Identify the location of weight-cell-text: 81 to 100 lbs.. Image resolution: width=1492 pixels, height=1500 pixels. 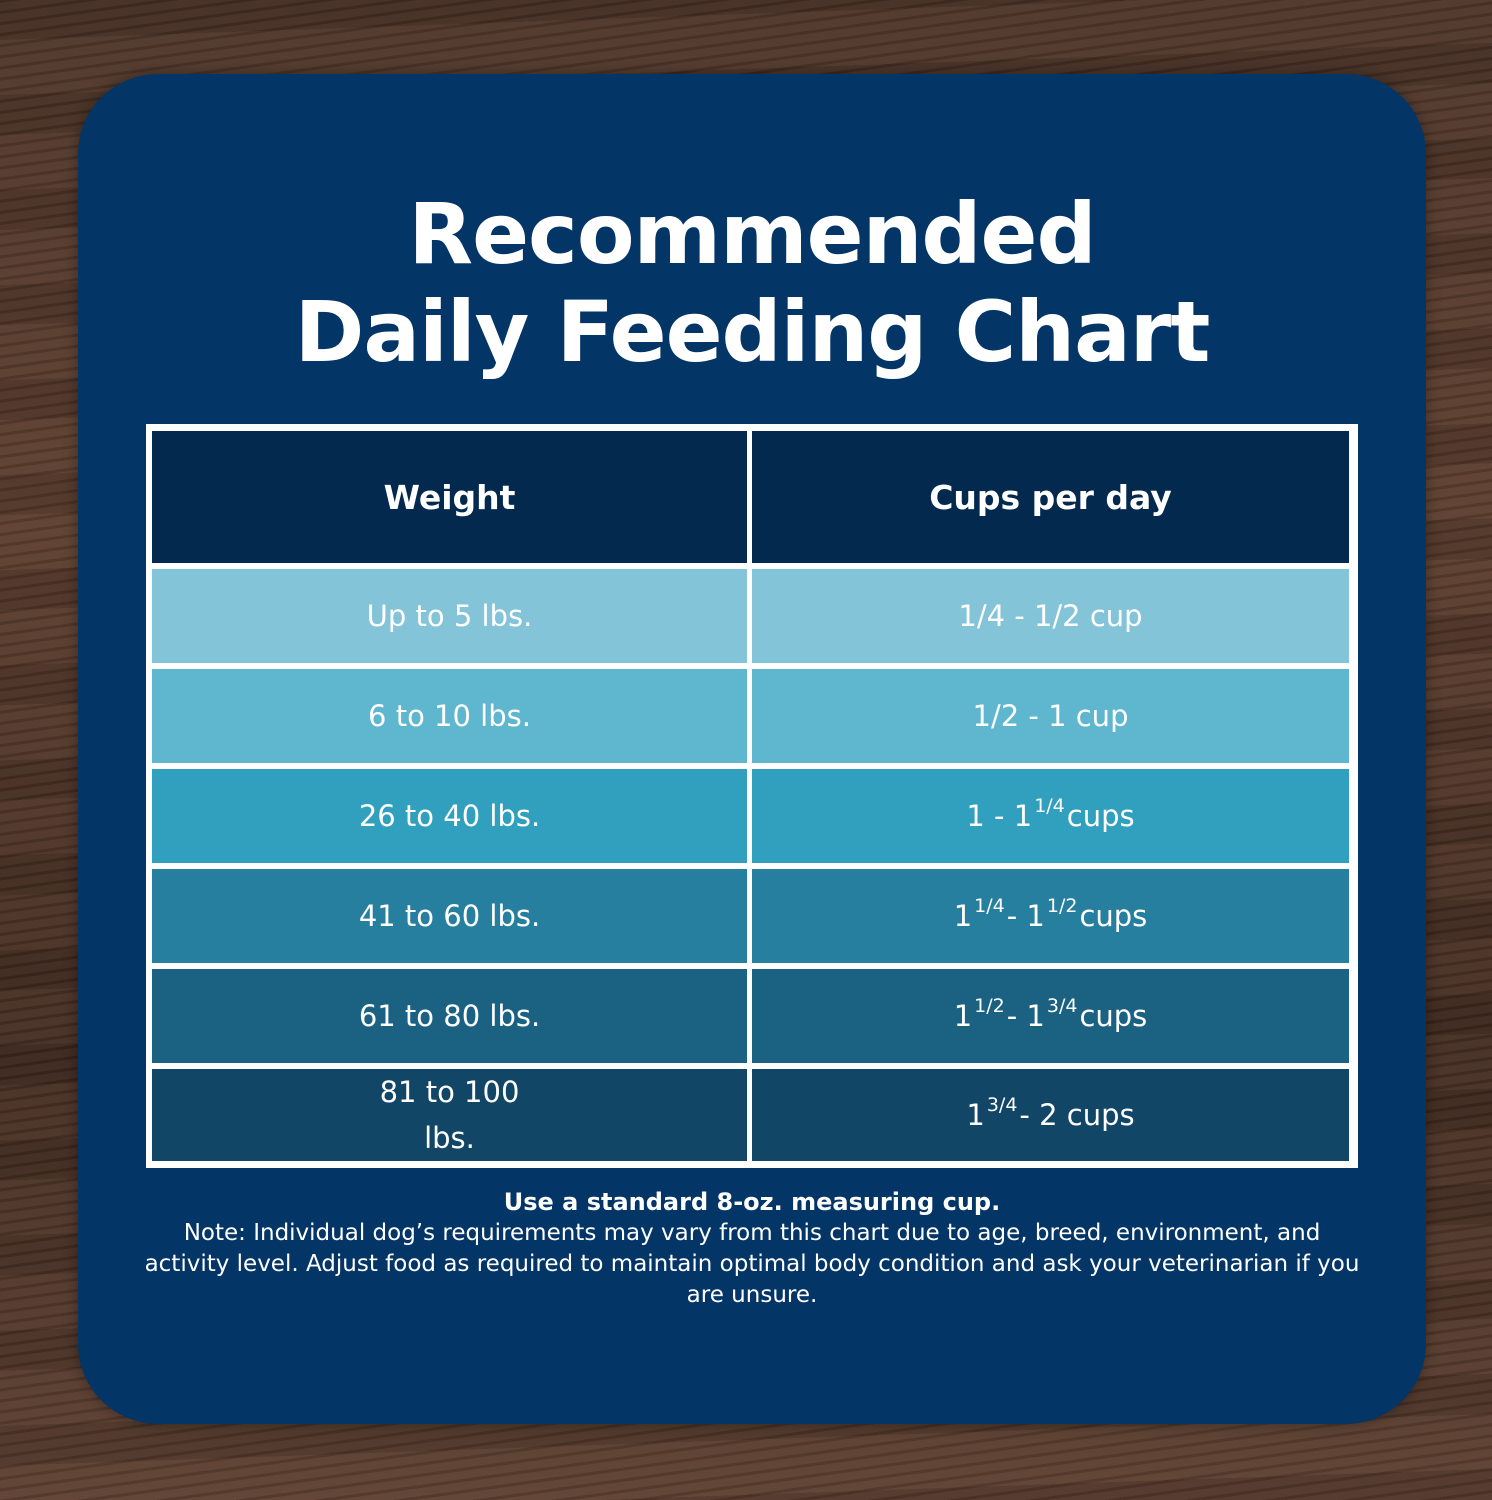
(449, 1115).